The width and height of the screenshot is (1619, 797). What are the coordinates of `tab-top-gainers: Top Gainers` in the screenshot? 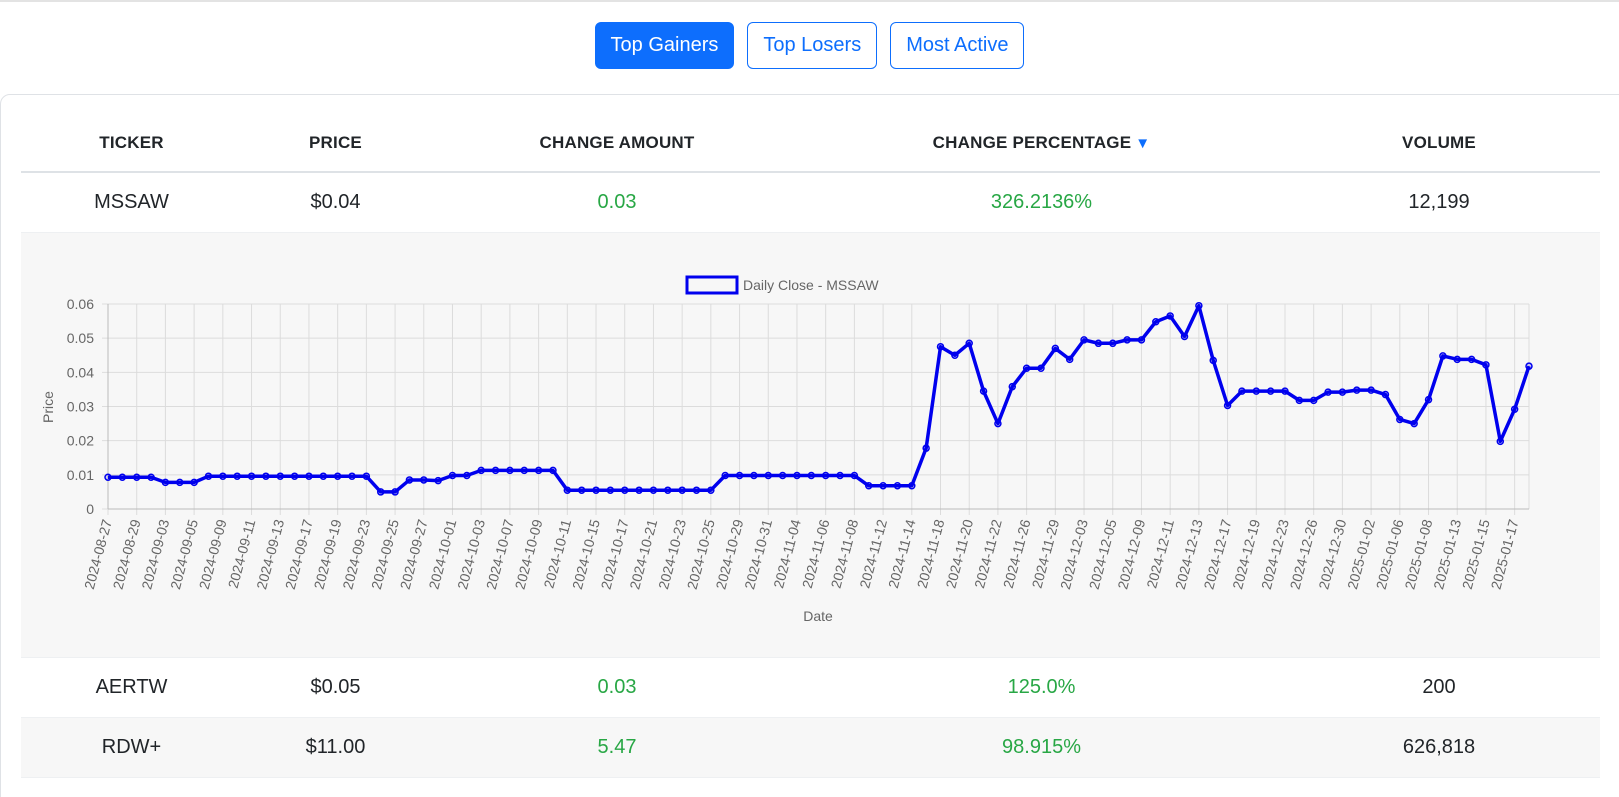 It's located at (664, 45).